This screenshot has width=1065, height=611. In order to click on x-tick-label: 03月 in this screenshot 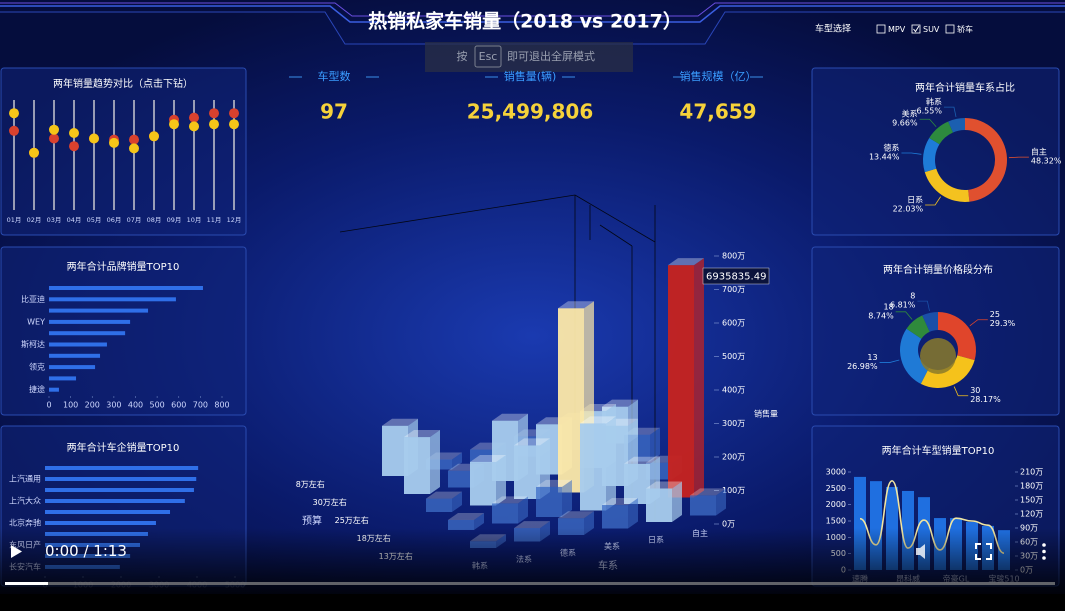, I will do `click(54, 220)`.